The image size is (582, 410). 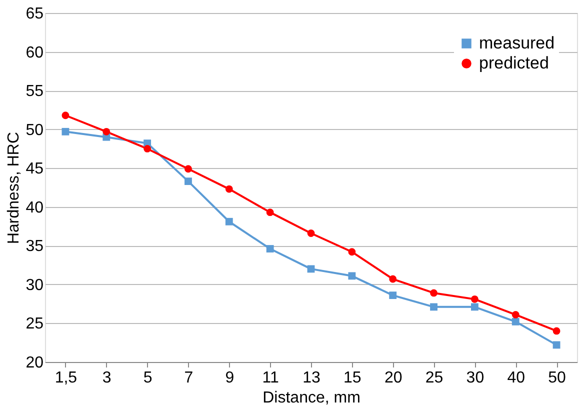 I want to click on x-tick-label: 9, so click(x=229, y=378).